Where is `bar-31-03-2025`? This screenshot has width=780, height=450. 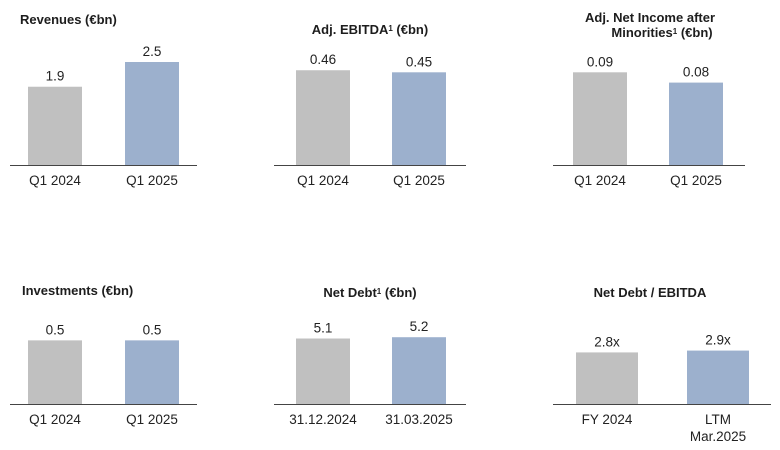
bar-31-03-2025 is located at coordinates (419, 370).